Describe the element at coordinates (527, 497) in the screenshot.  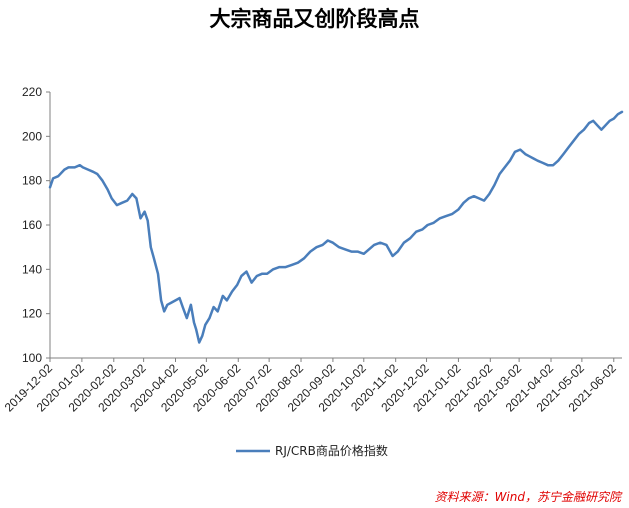
I see `source-note: 资料来源：Wind，苏宁金融研究院` at that location.